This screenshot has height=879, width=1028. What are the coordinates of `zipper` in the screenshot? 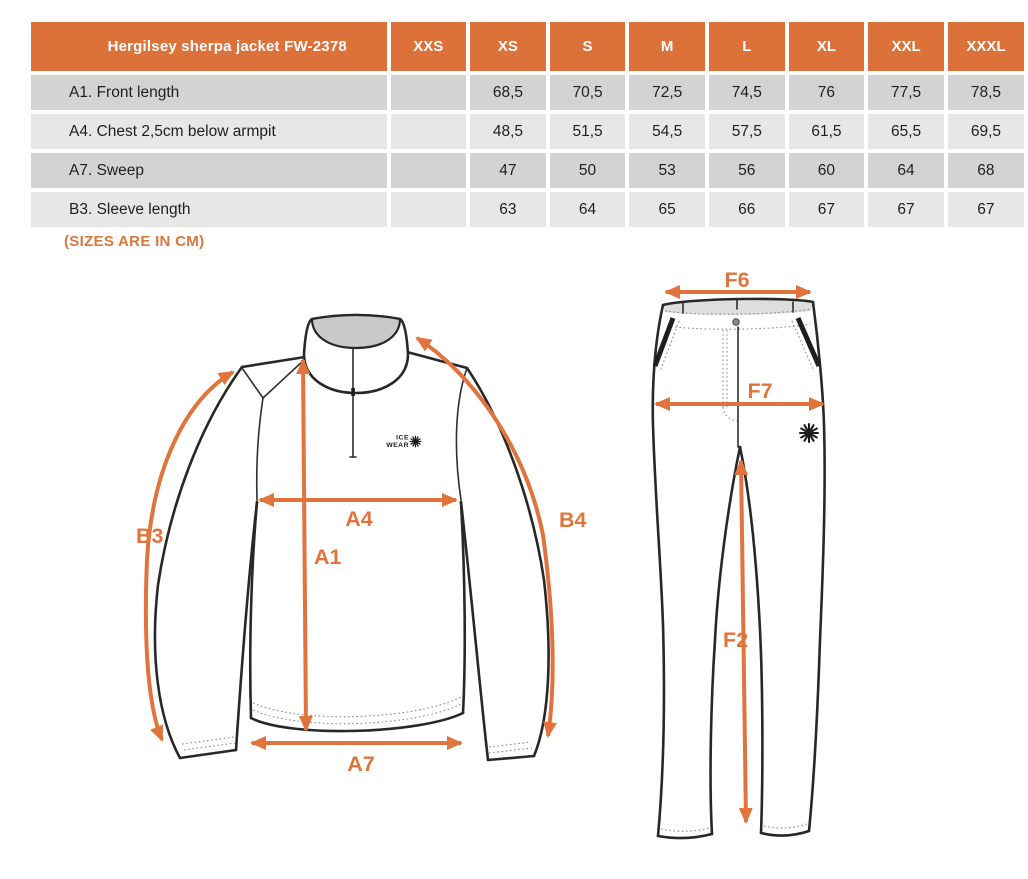 It's located at (353, 403).